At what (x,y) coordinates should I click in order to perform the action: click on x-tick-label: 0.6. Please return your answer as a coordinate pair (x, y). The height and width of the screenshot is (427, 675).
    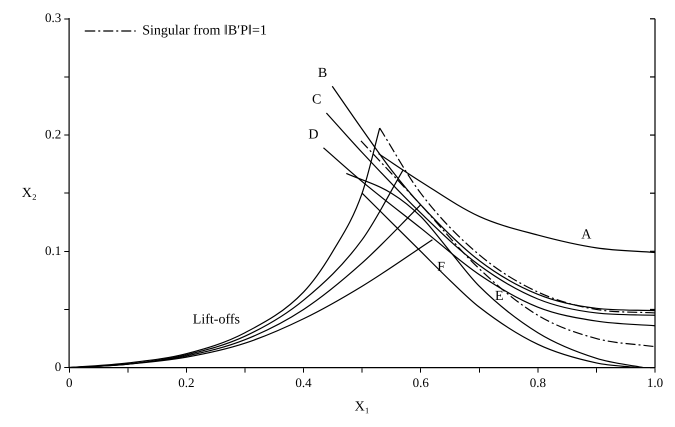
    Looking at the image, I should click on (421, 382).